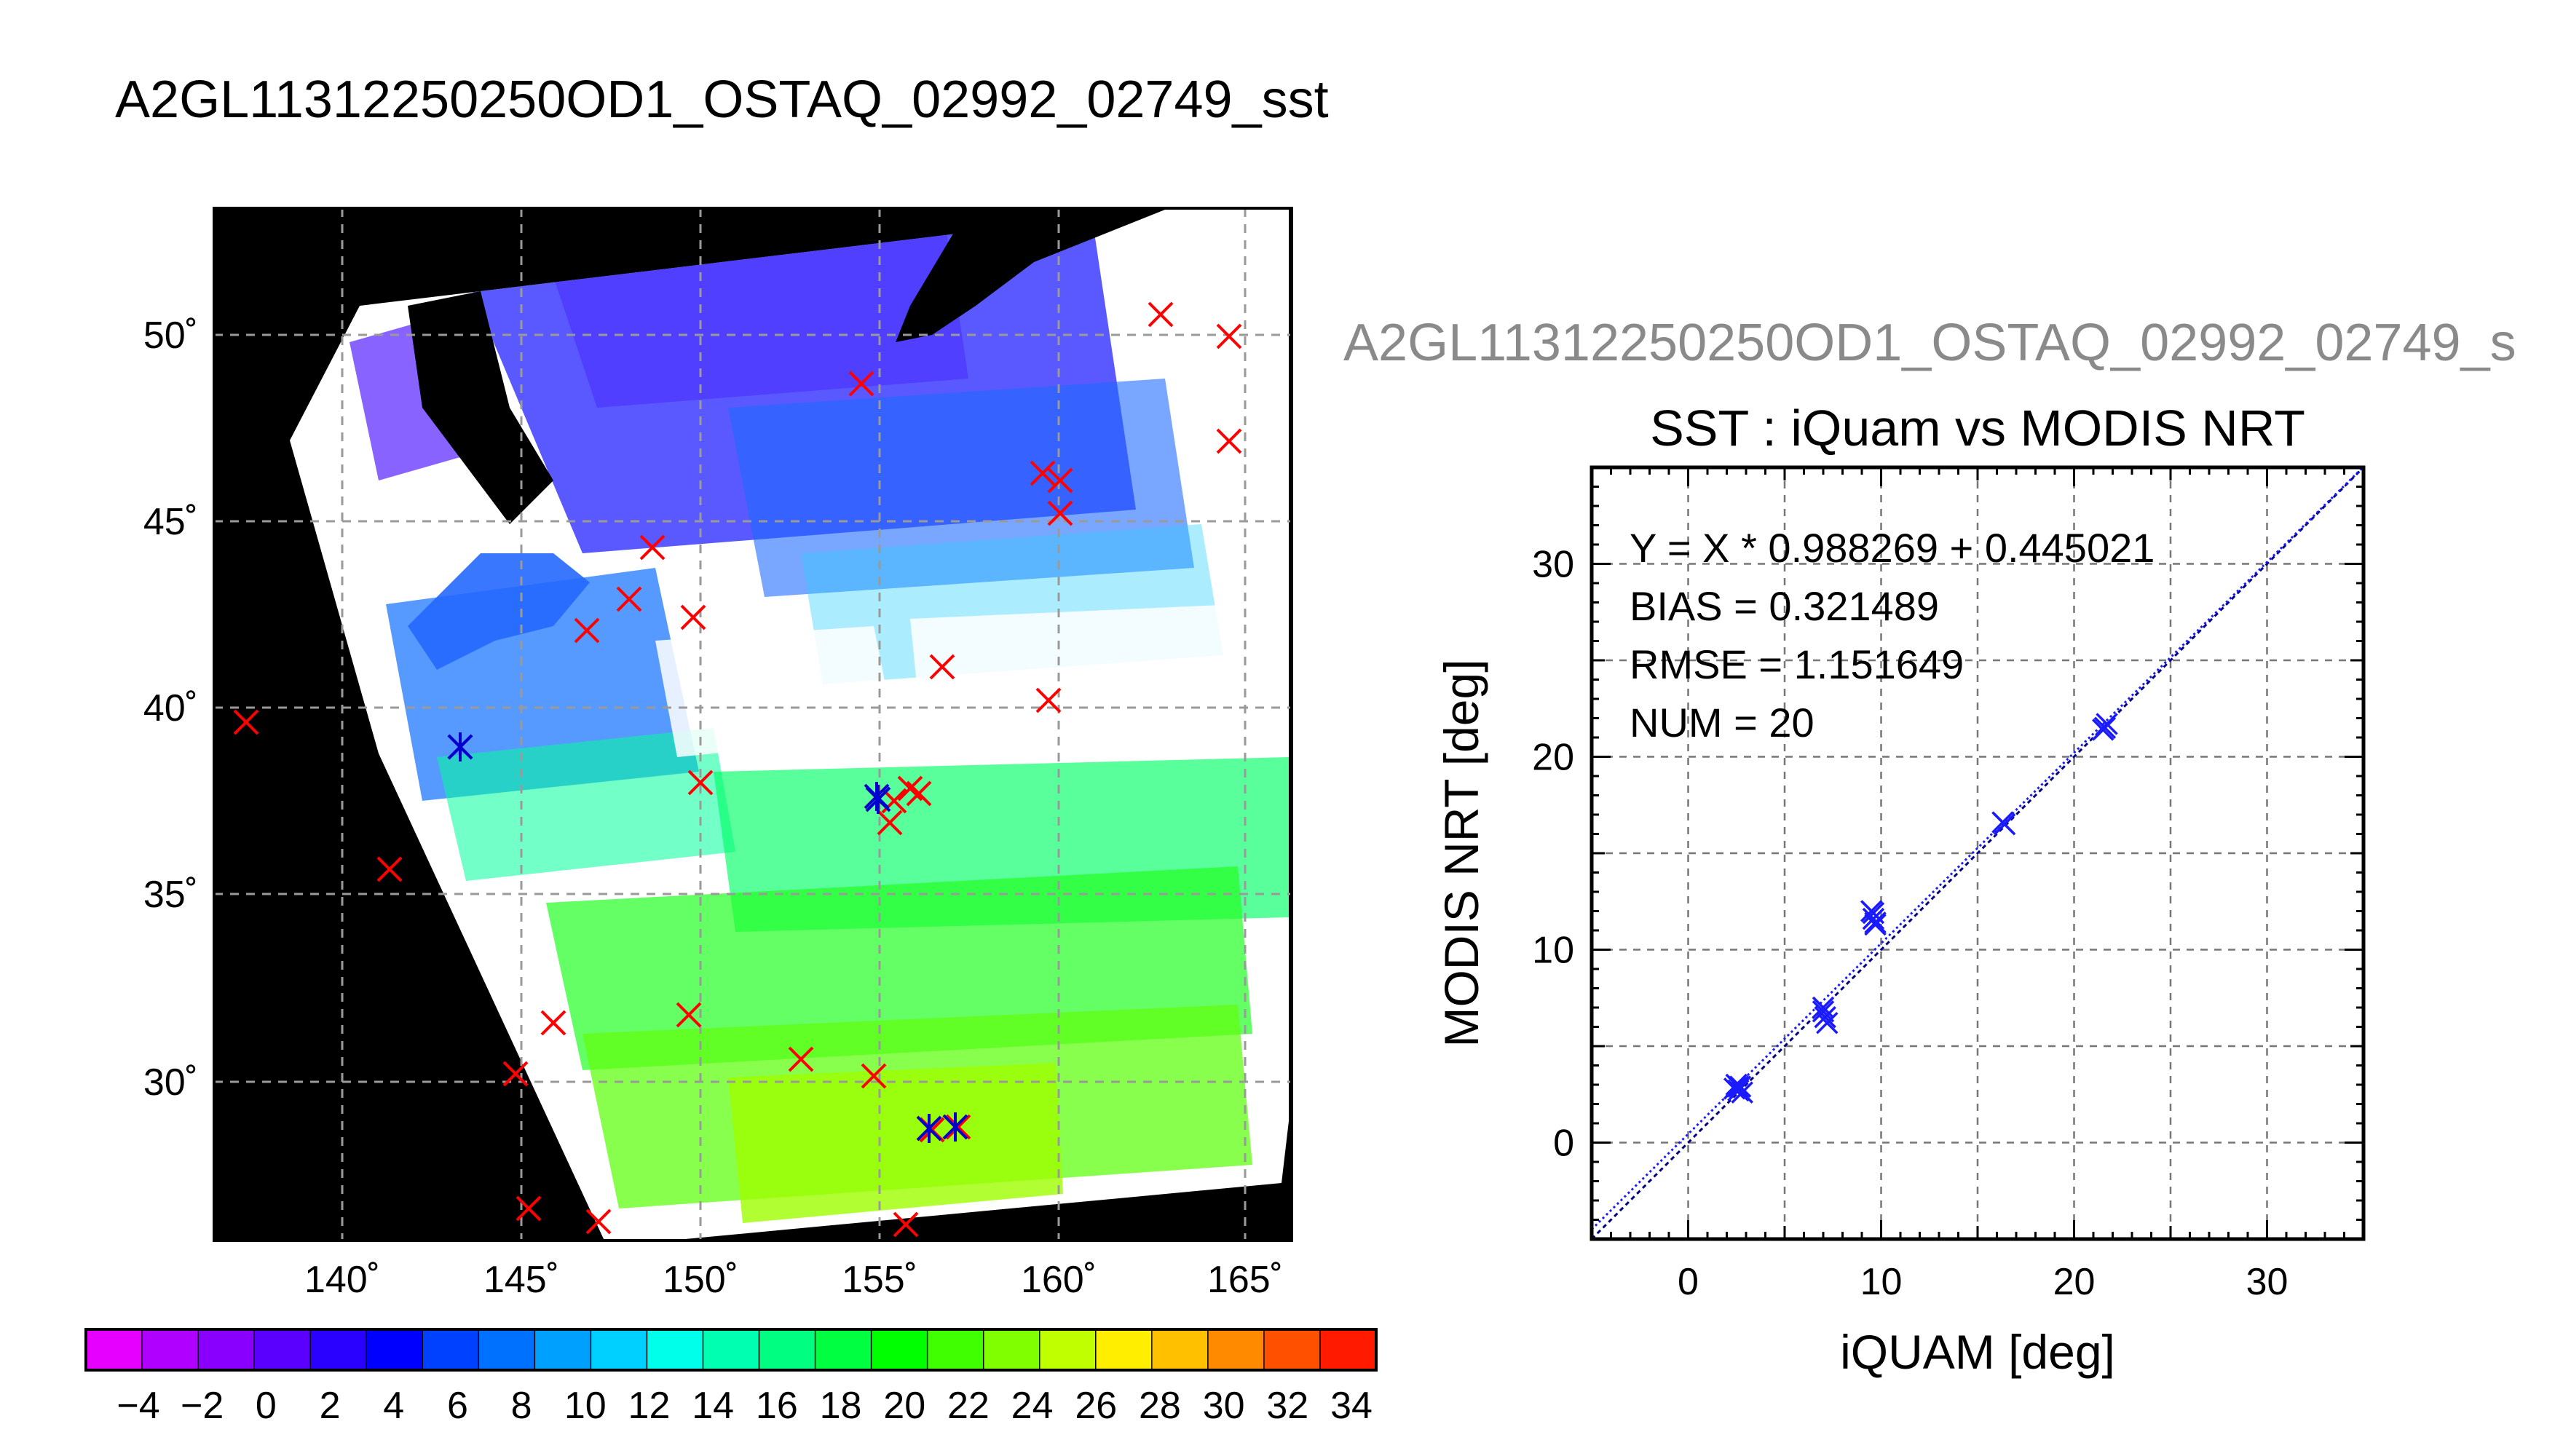  Describe the element at coordinates (170, 522) in the screenshot. I see `lat-label: 45˚` at that location.